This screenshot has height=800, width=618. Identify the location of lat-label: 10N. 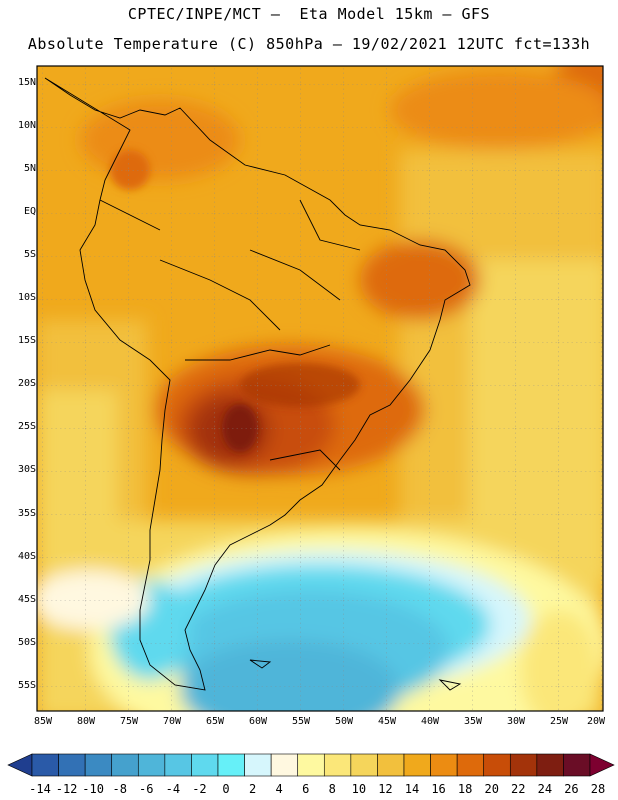
(26, 125).